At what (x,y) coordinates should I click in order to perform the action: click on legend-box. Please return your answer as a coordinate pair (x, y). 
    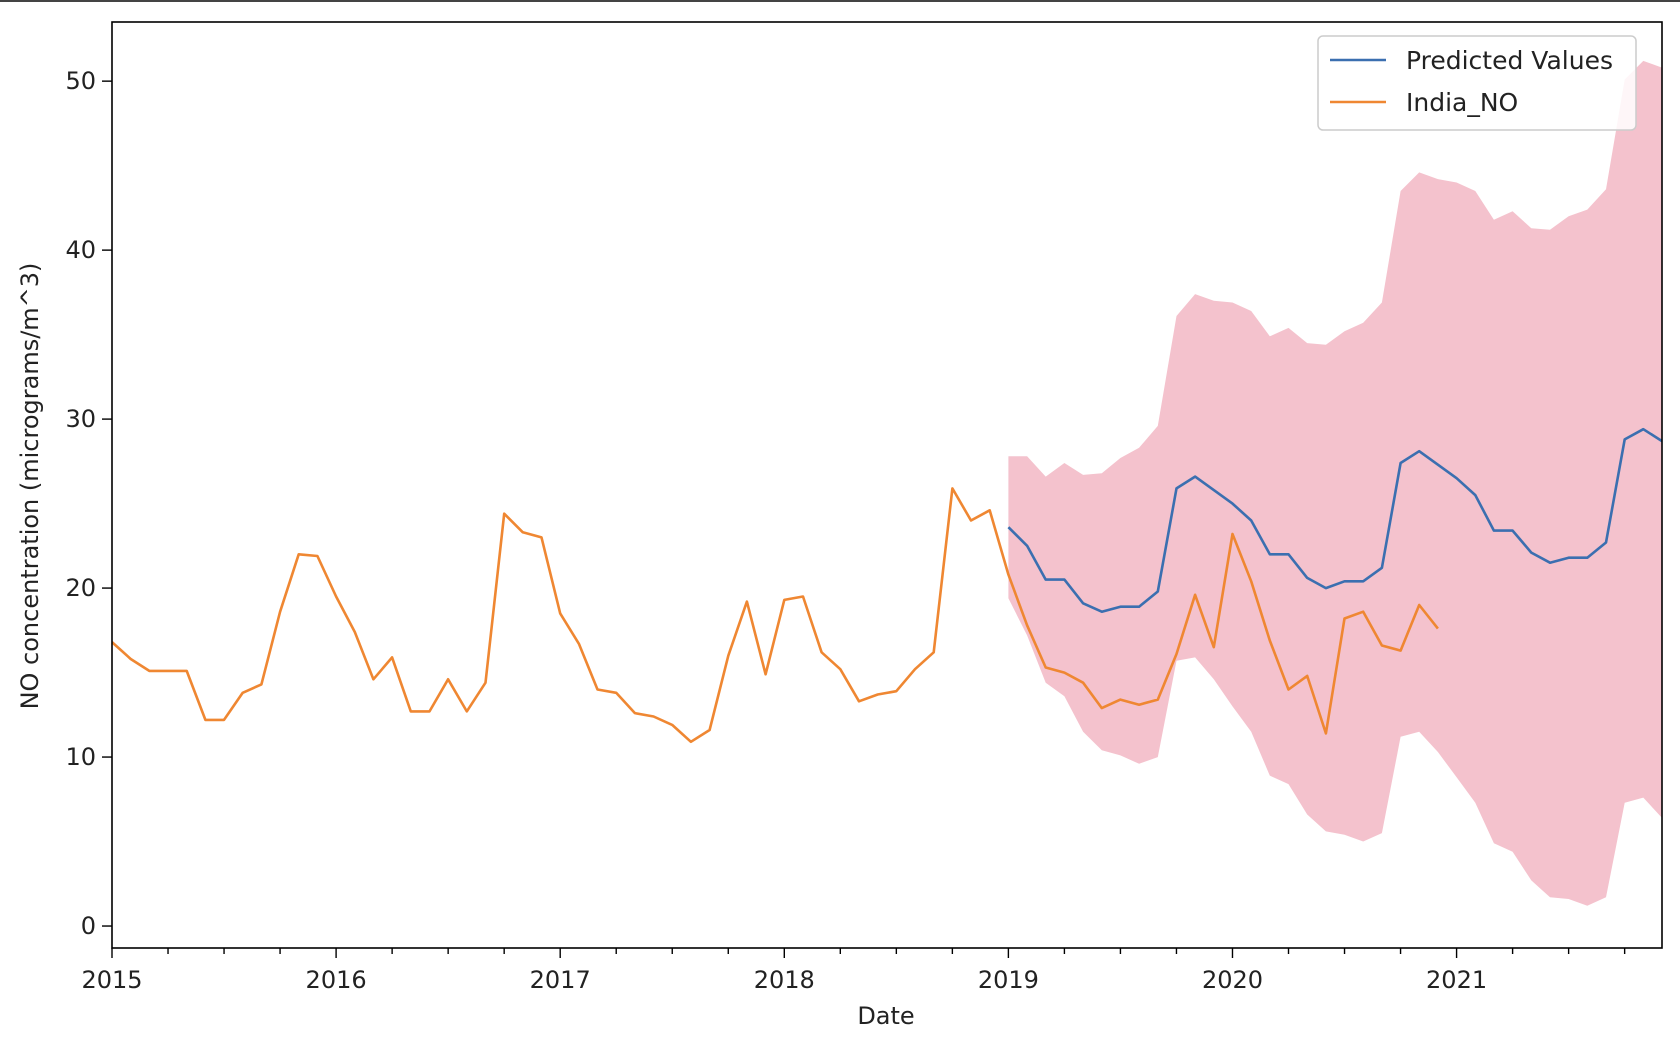
    Looking at the image, I should click on (1477, 83).